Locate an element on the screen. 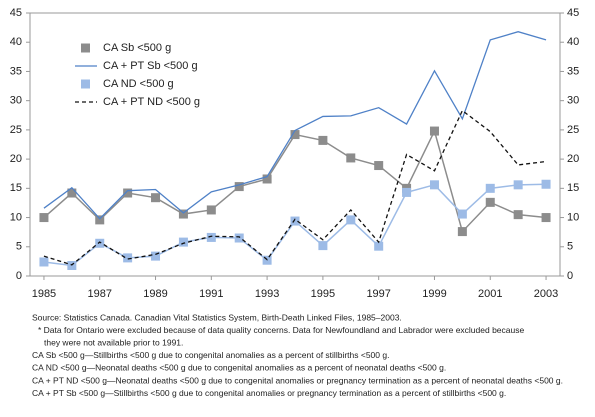  y-tick-label: 25 is located at coordinates (16, 130).